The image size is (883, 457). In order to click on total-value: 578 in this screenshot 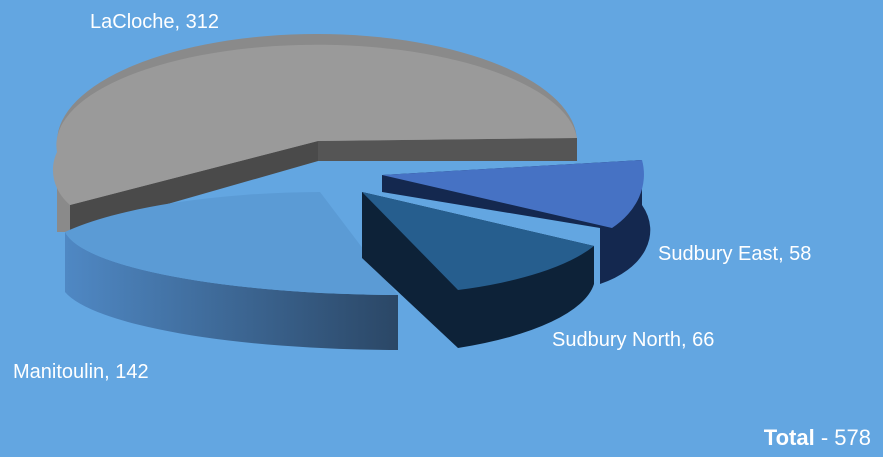, I will do `click(852, 437)`.